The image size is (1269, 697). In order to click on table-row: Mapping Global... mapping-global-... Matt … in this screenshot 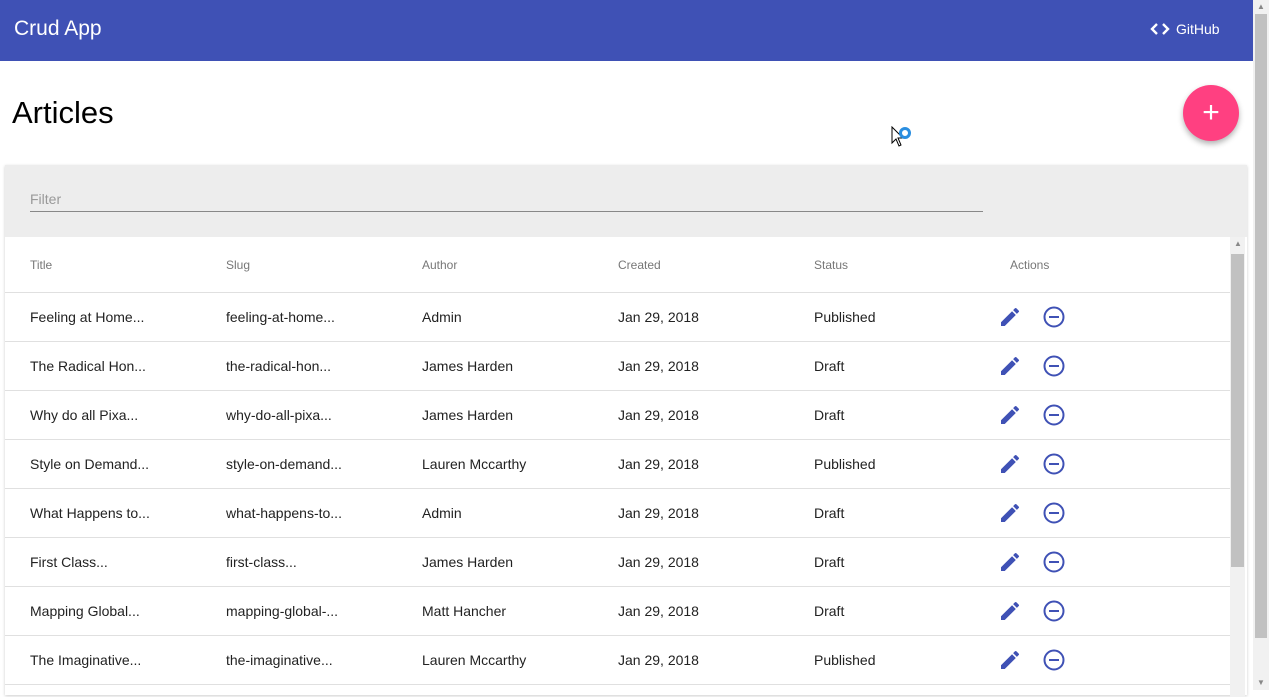, I will do `click(617, 611)`.